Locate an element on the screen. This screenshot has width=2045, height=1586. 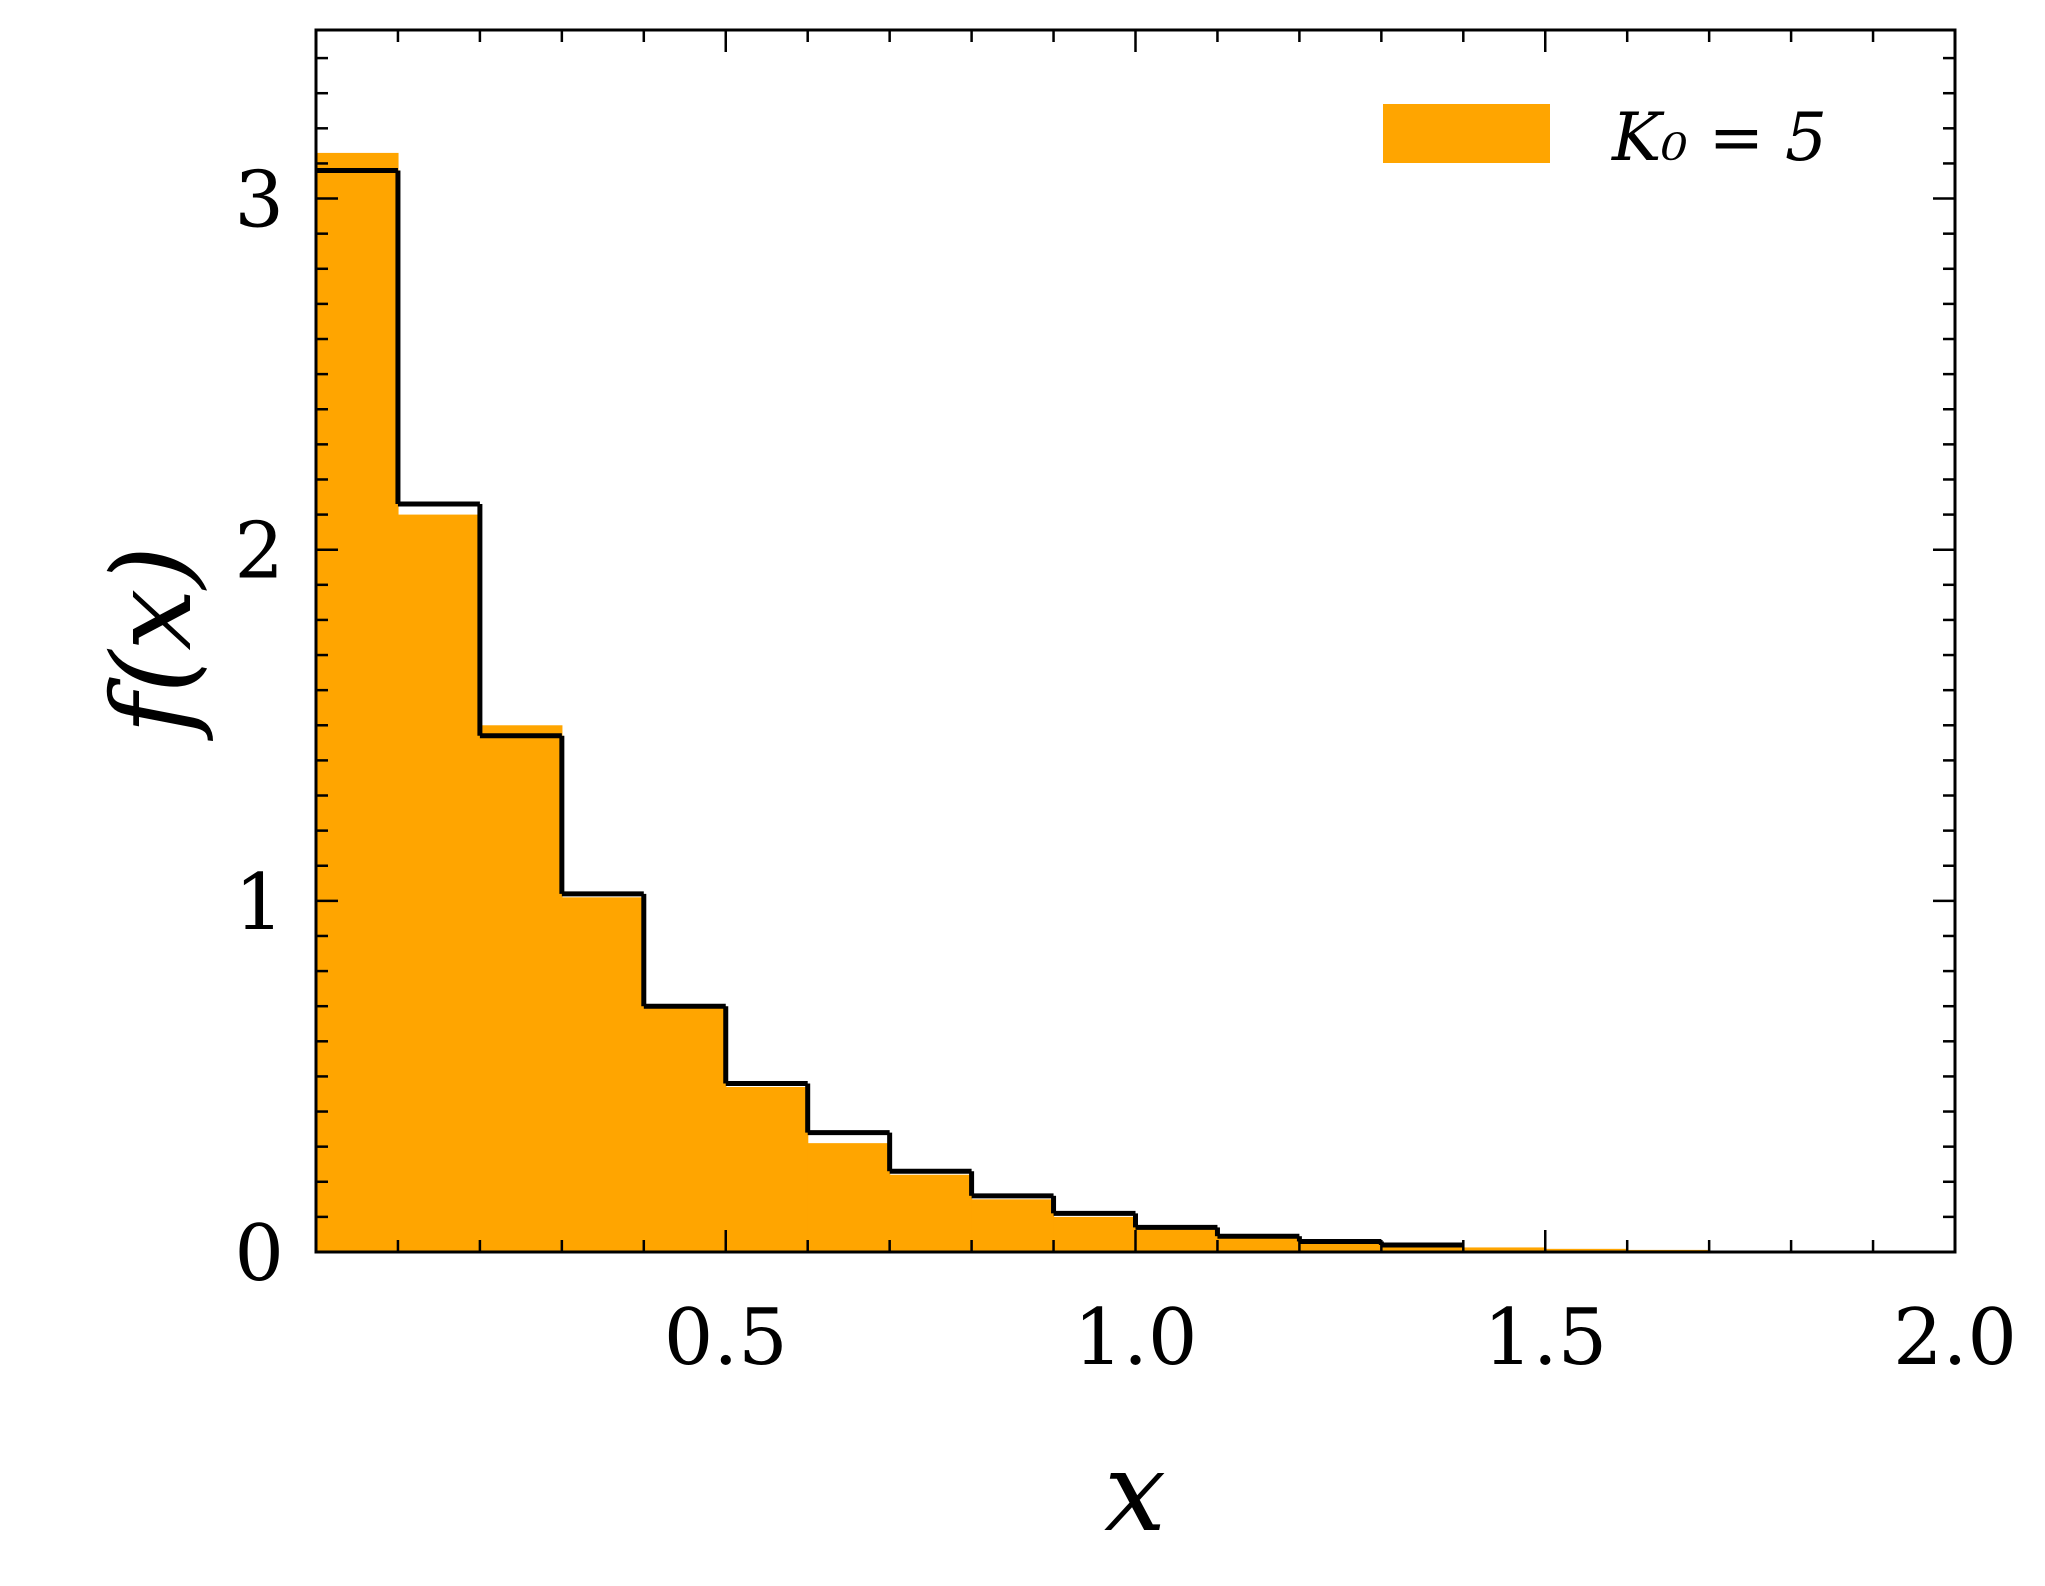
y-tick-label: 2 is located at coordinates (259, 552).